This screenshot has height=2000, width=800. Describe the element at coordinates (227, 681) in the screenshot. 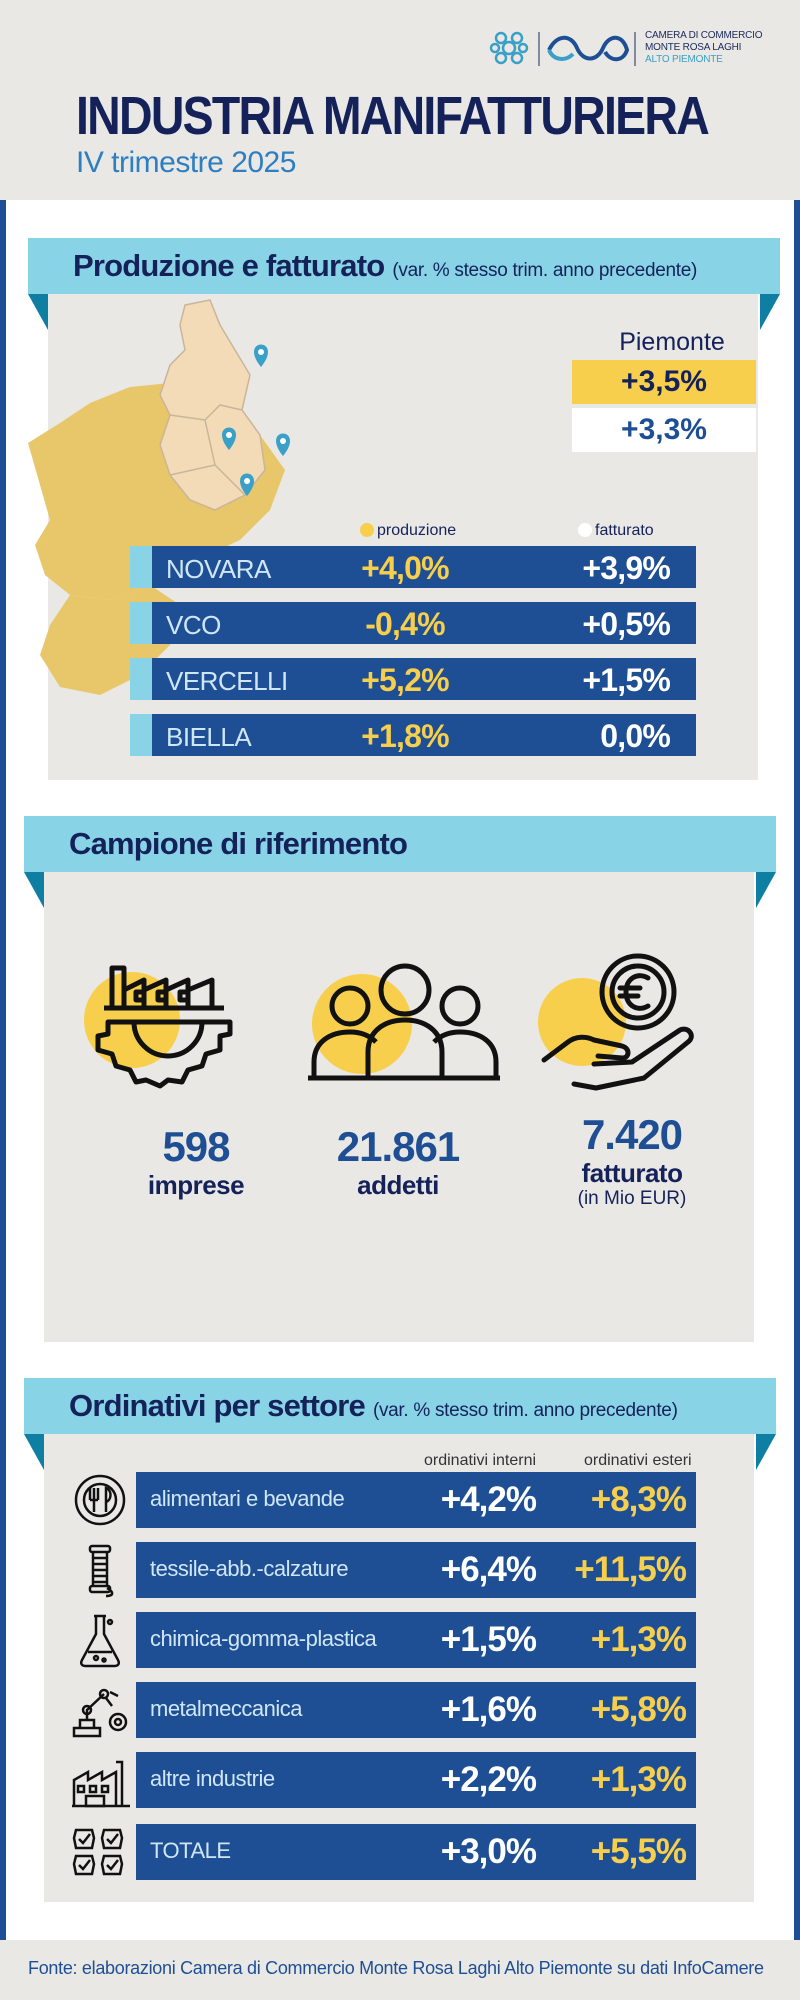

I see `province-name: VERCELLI` at that location.